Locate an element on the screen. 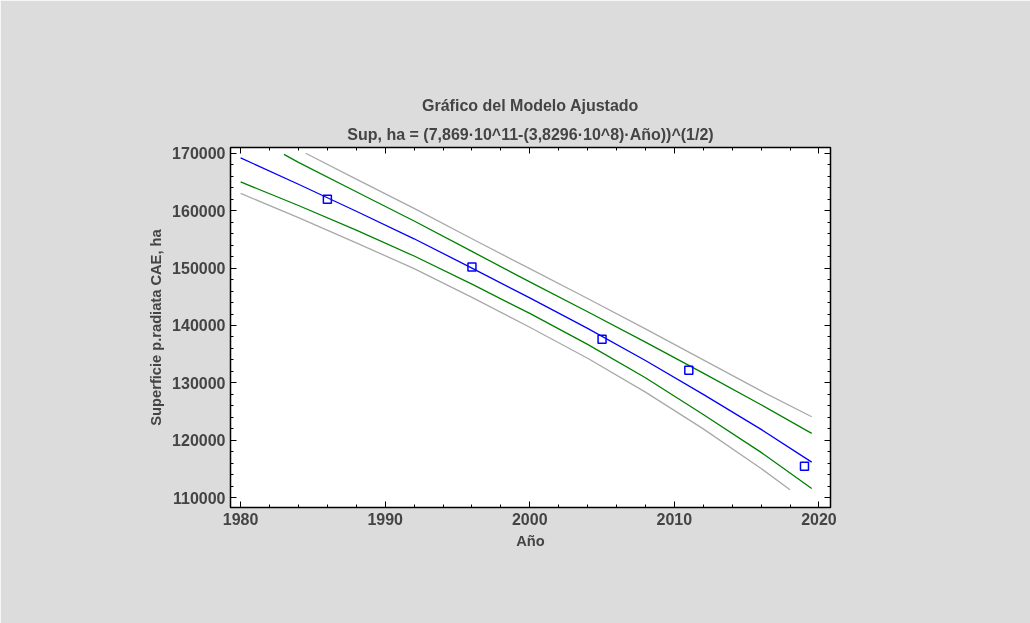 The image size is (1030, 623). chart-subtitle: Sup, ha = (7,869·10^11-(3,8296·10^8)·Año))^(1/2) is located at coordinates (530, 134).